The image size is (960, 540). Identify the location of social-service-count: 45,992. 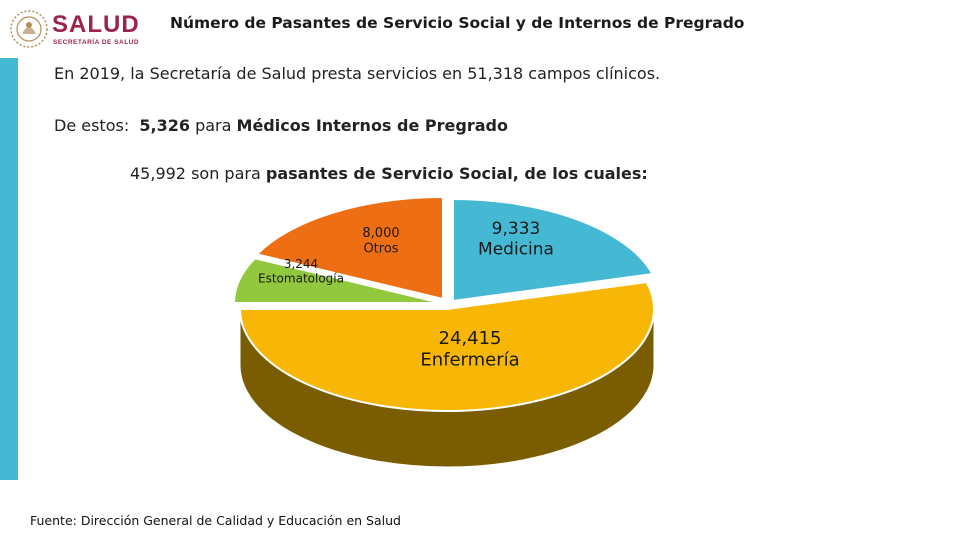
(158, 173).